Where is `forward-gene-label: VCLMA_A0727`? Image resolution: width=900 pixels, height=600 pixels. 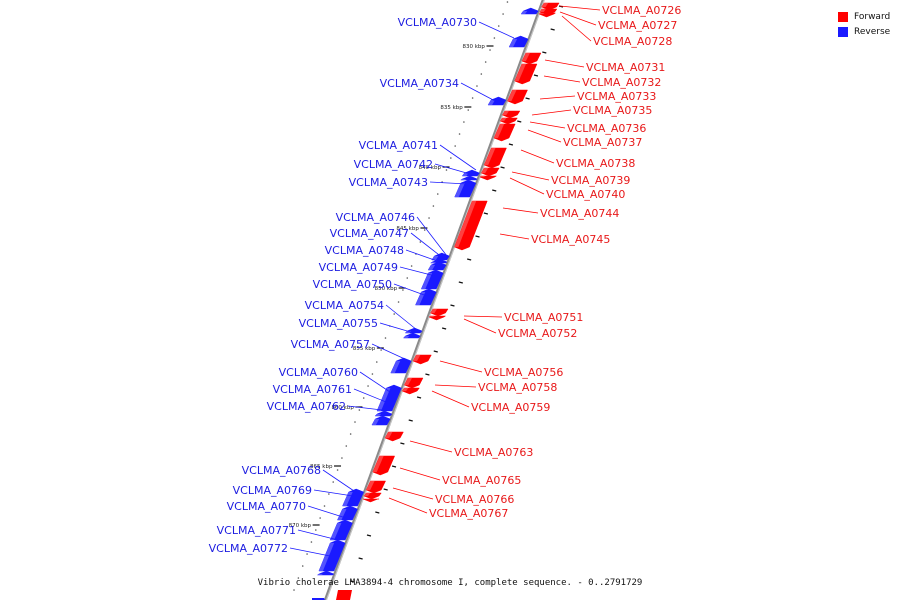
forward-gene-label: VCLMA_A0727 is located at coordinates (637, 25).